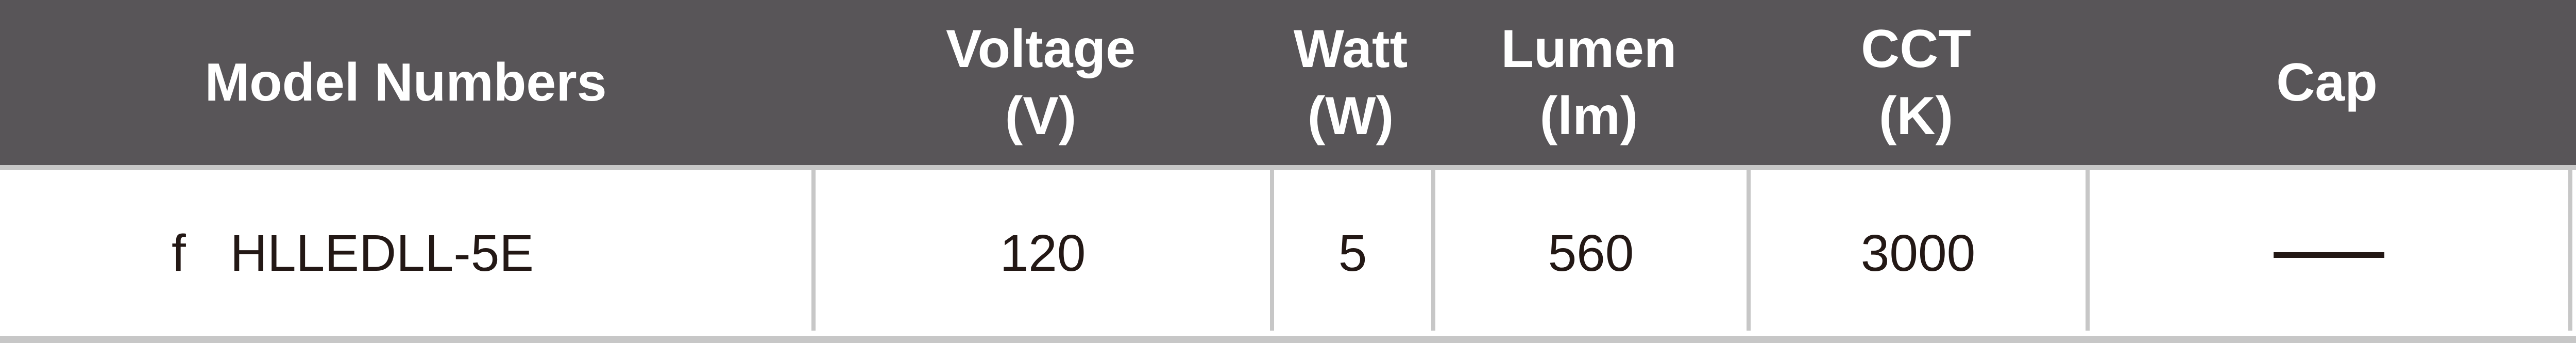 This screenshot has width=2576, height=343. I want to click on column-label: Cap, so click(2327, 82).